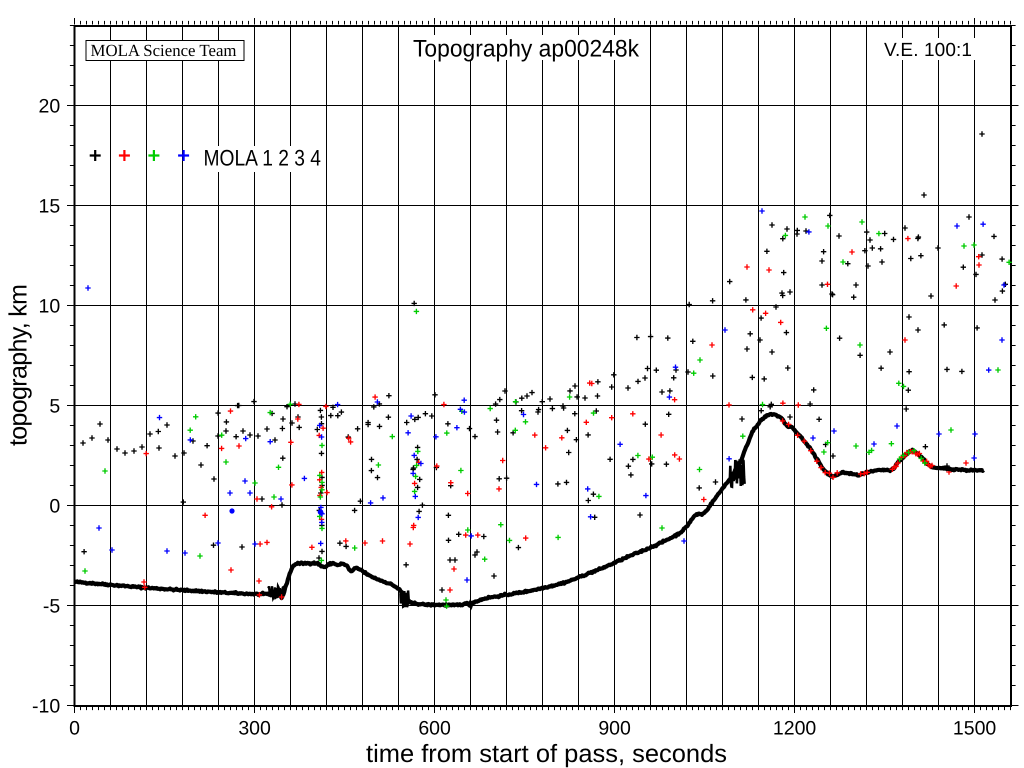 This screenshot has width=1024, height=768. Describe the element at coordinates (49, 107) in the screenshot. I see `svg-text: 20` at that location.